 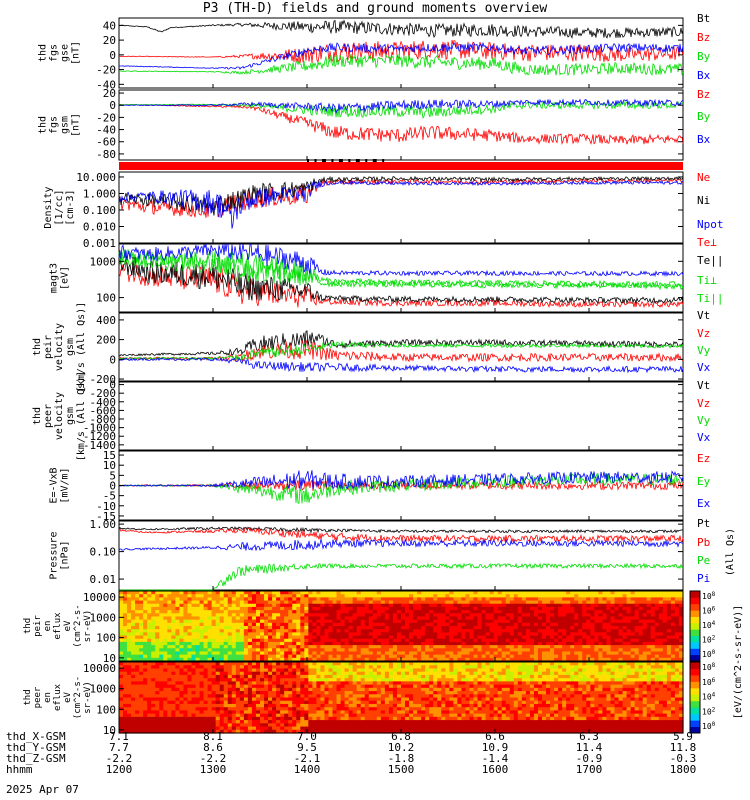 What do you see at coordinates (401, 166) in the screenshot?
I see `status-bar` at bounding box center [401, 166].